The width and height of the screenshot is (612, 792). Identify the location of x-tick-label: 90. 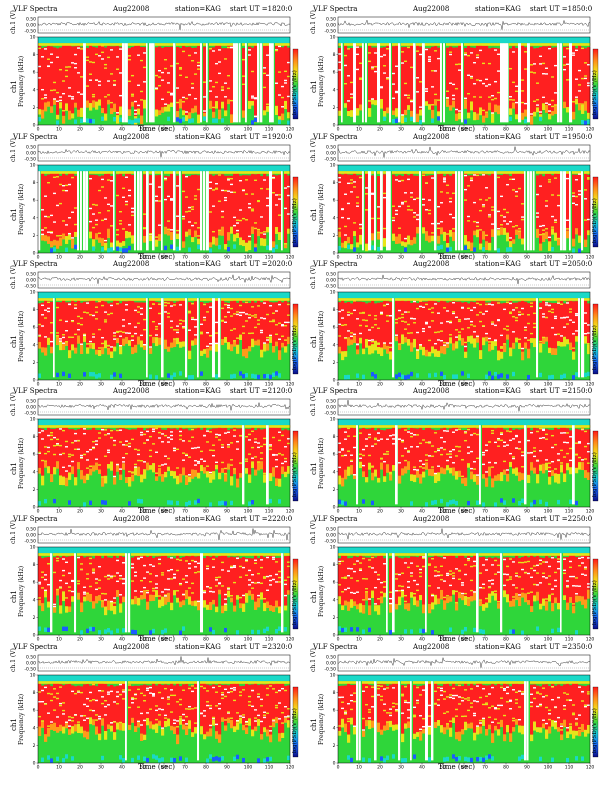
(527, 385).